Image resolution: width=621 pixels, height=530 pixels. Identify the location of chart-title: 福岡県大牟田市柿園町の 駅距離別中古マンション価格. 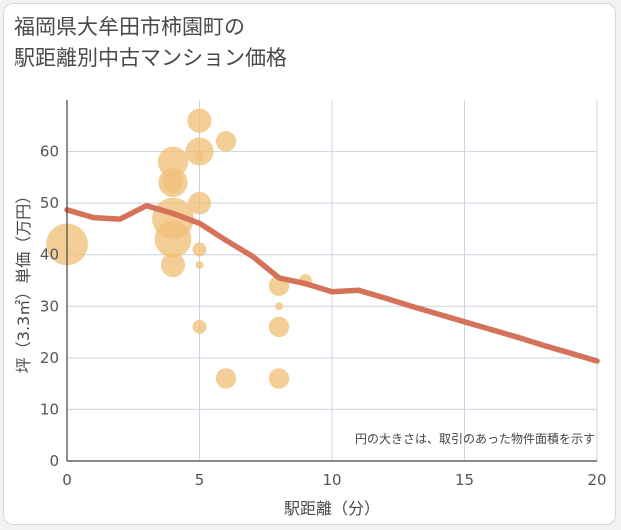
(150, 43).